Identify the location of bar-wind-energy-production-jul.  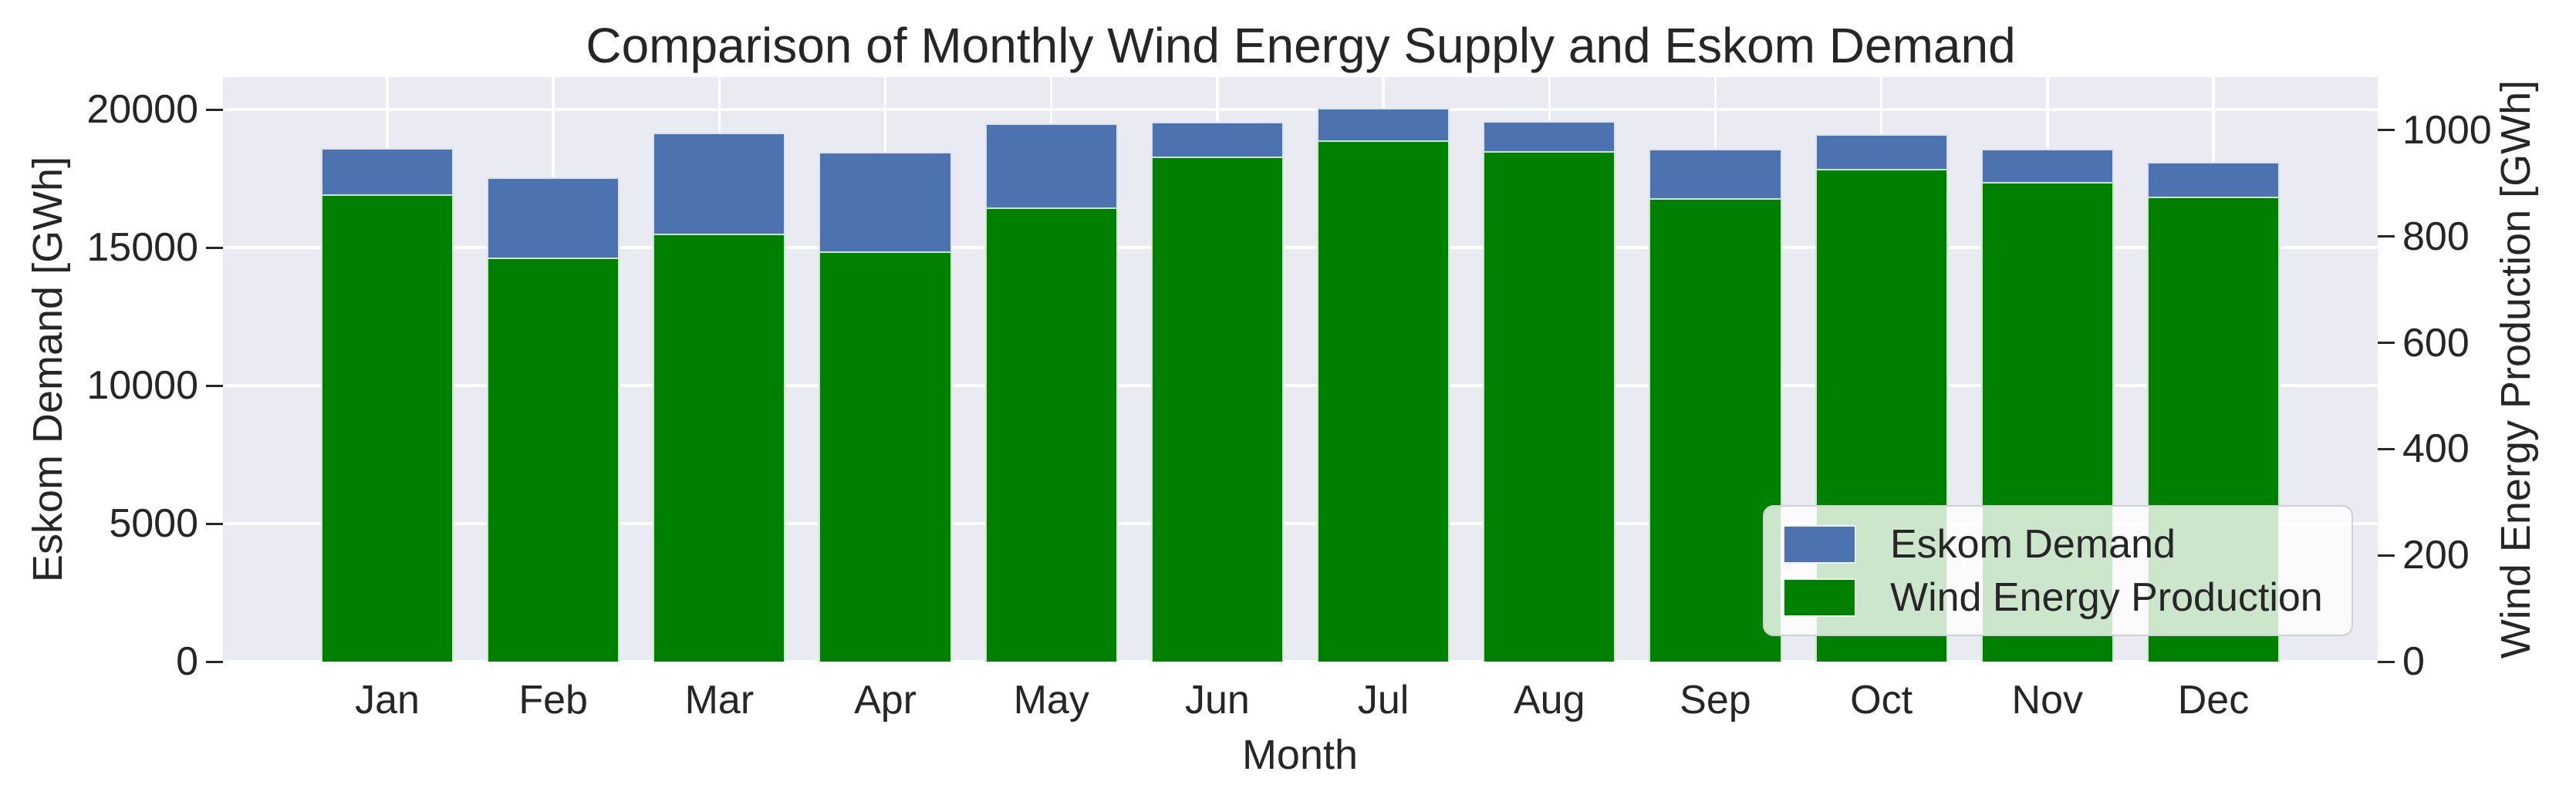
(1383, 401).